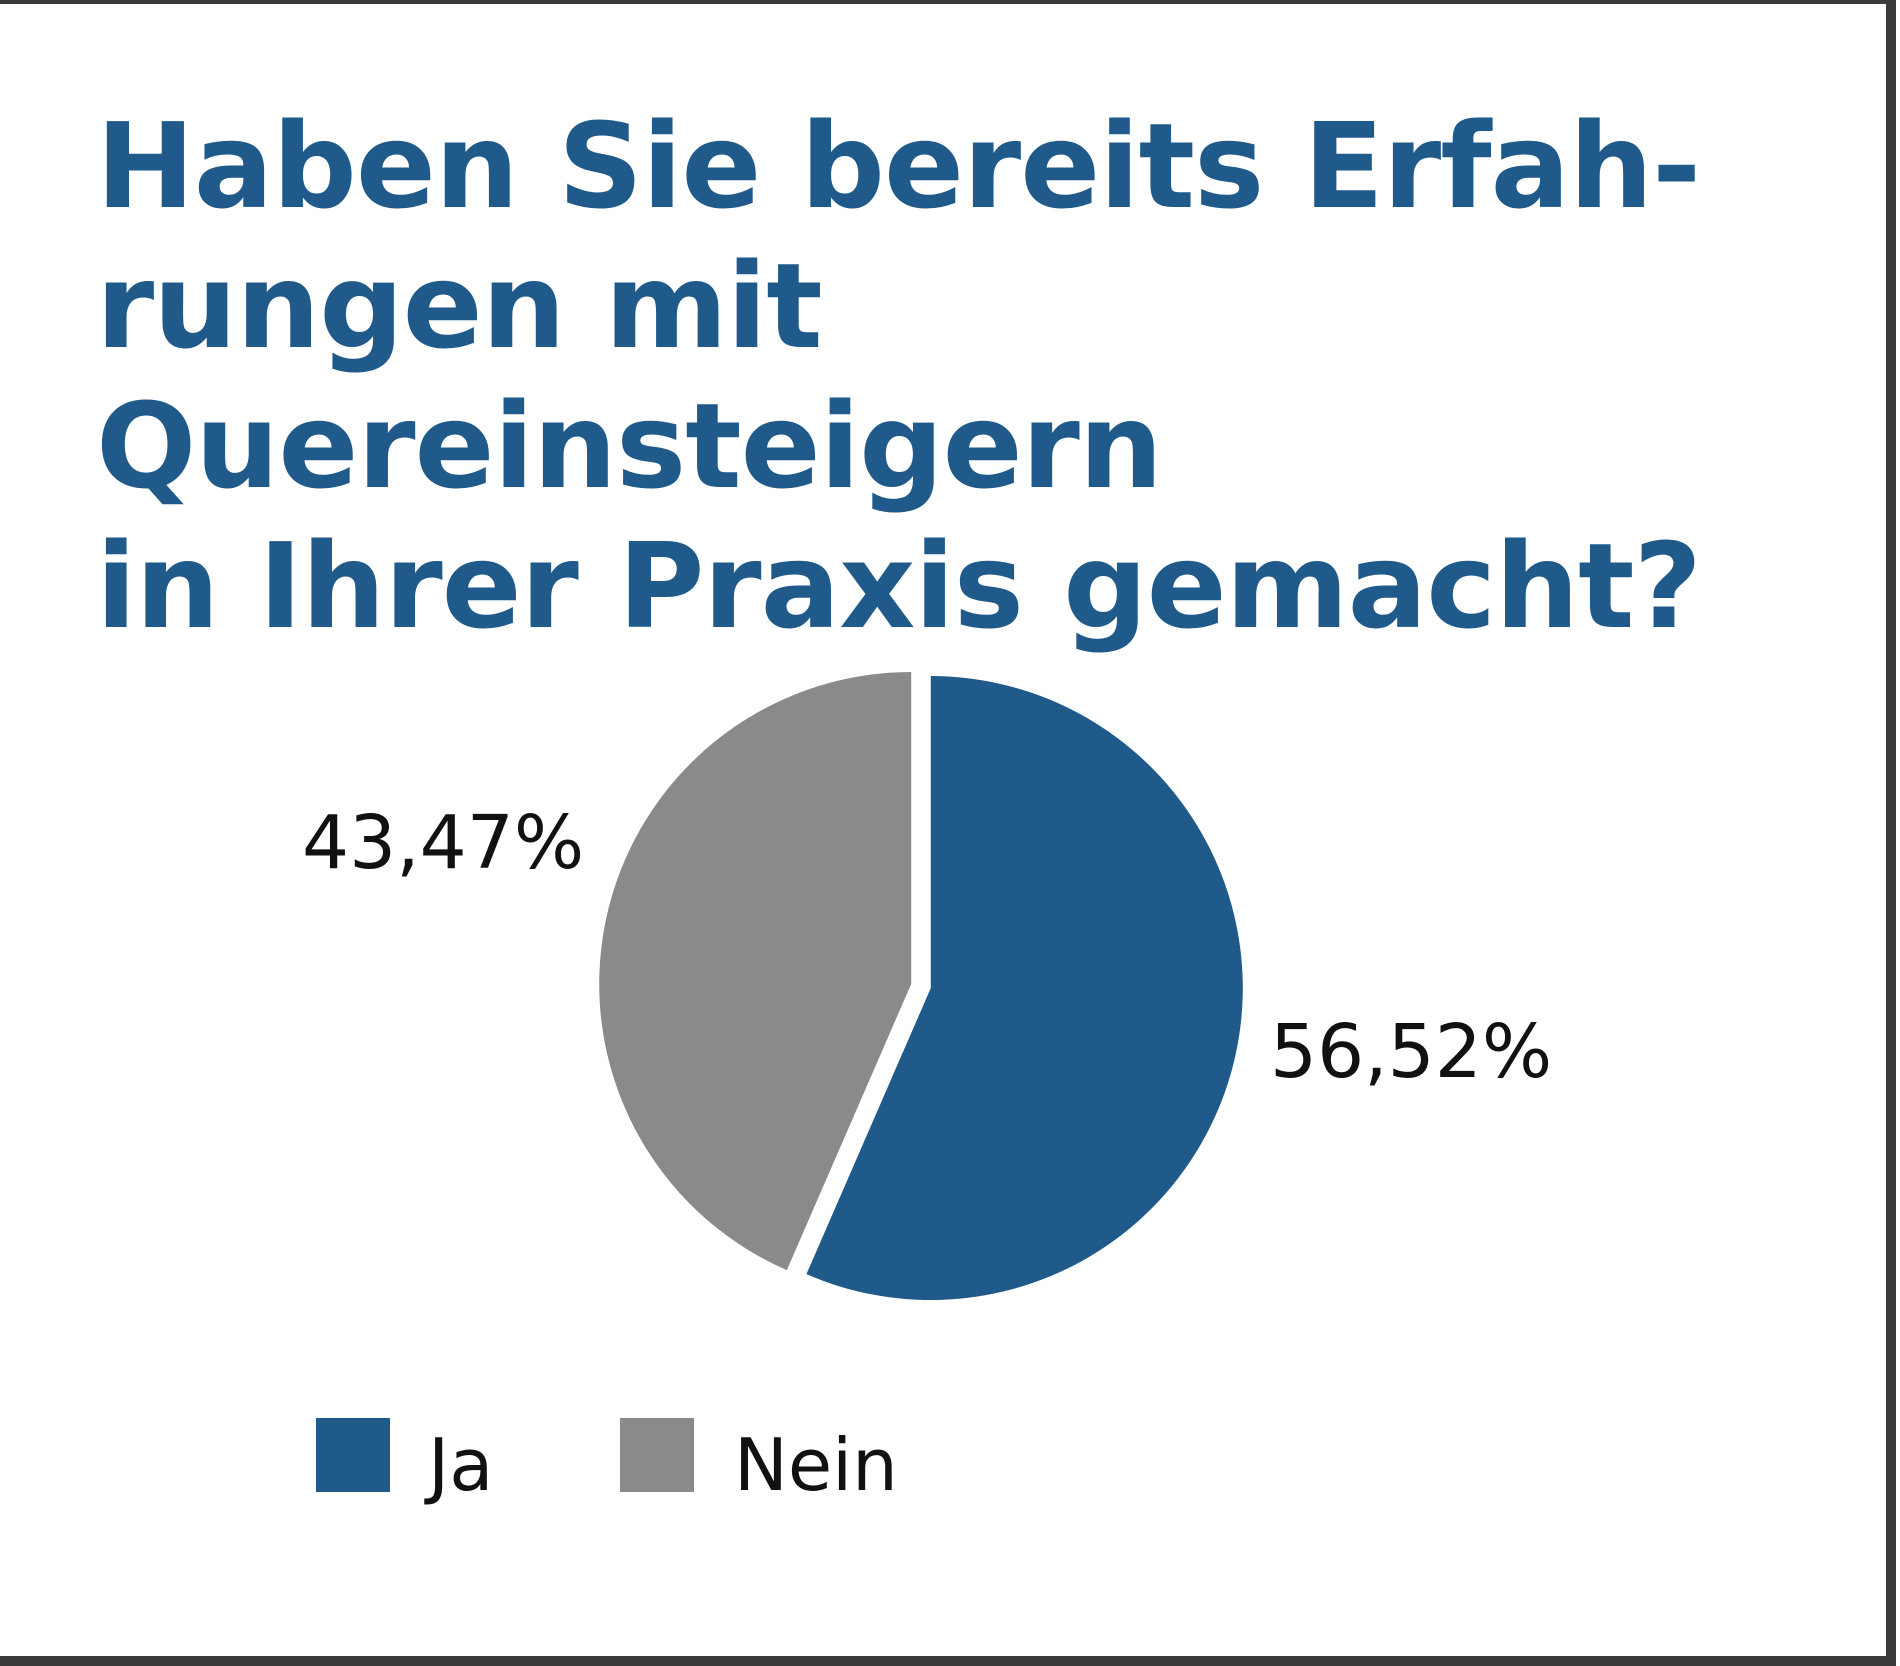  What do you see at coordinates (657, 1455) in the screenshot?
I see `legend-swatch-nein` at bounding box center [657, 1455].